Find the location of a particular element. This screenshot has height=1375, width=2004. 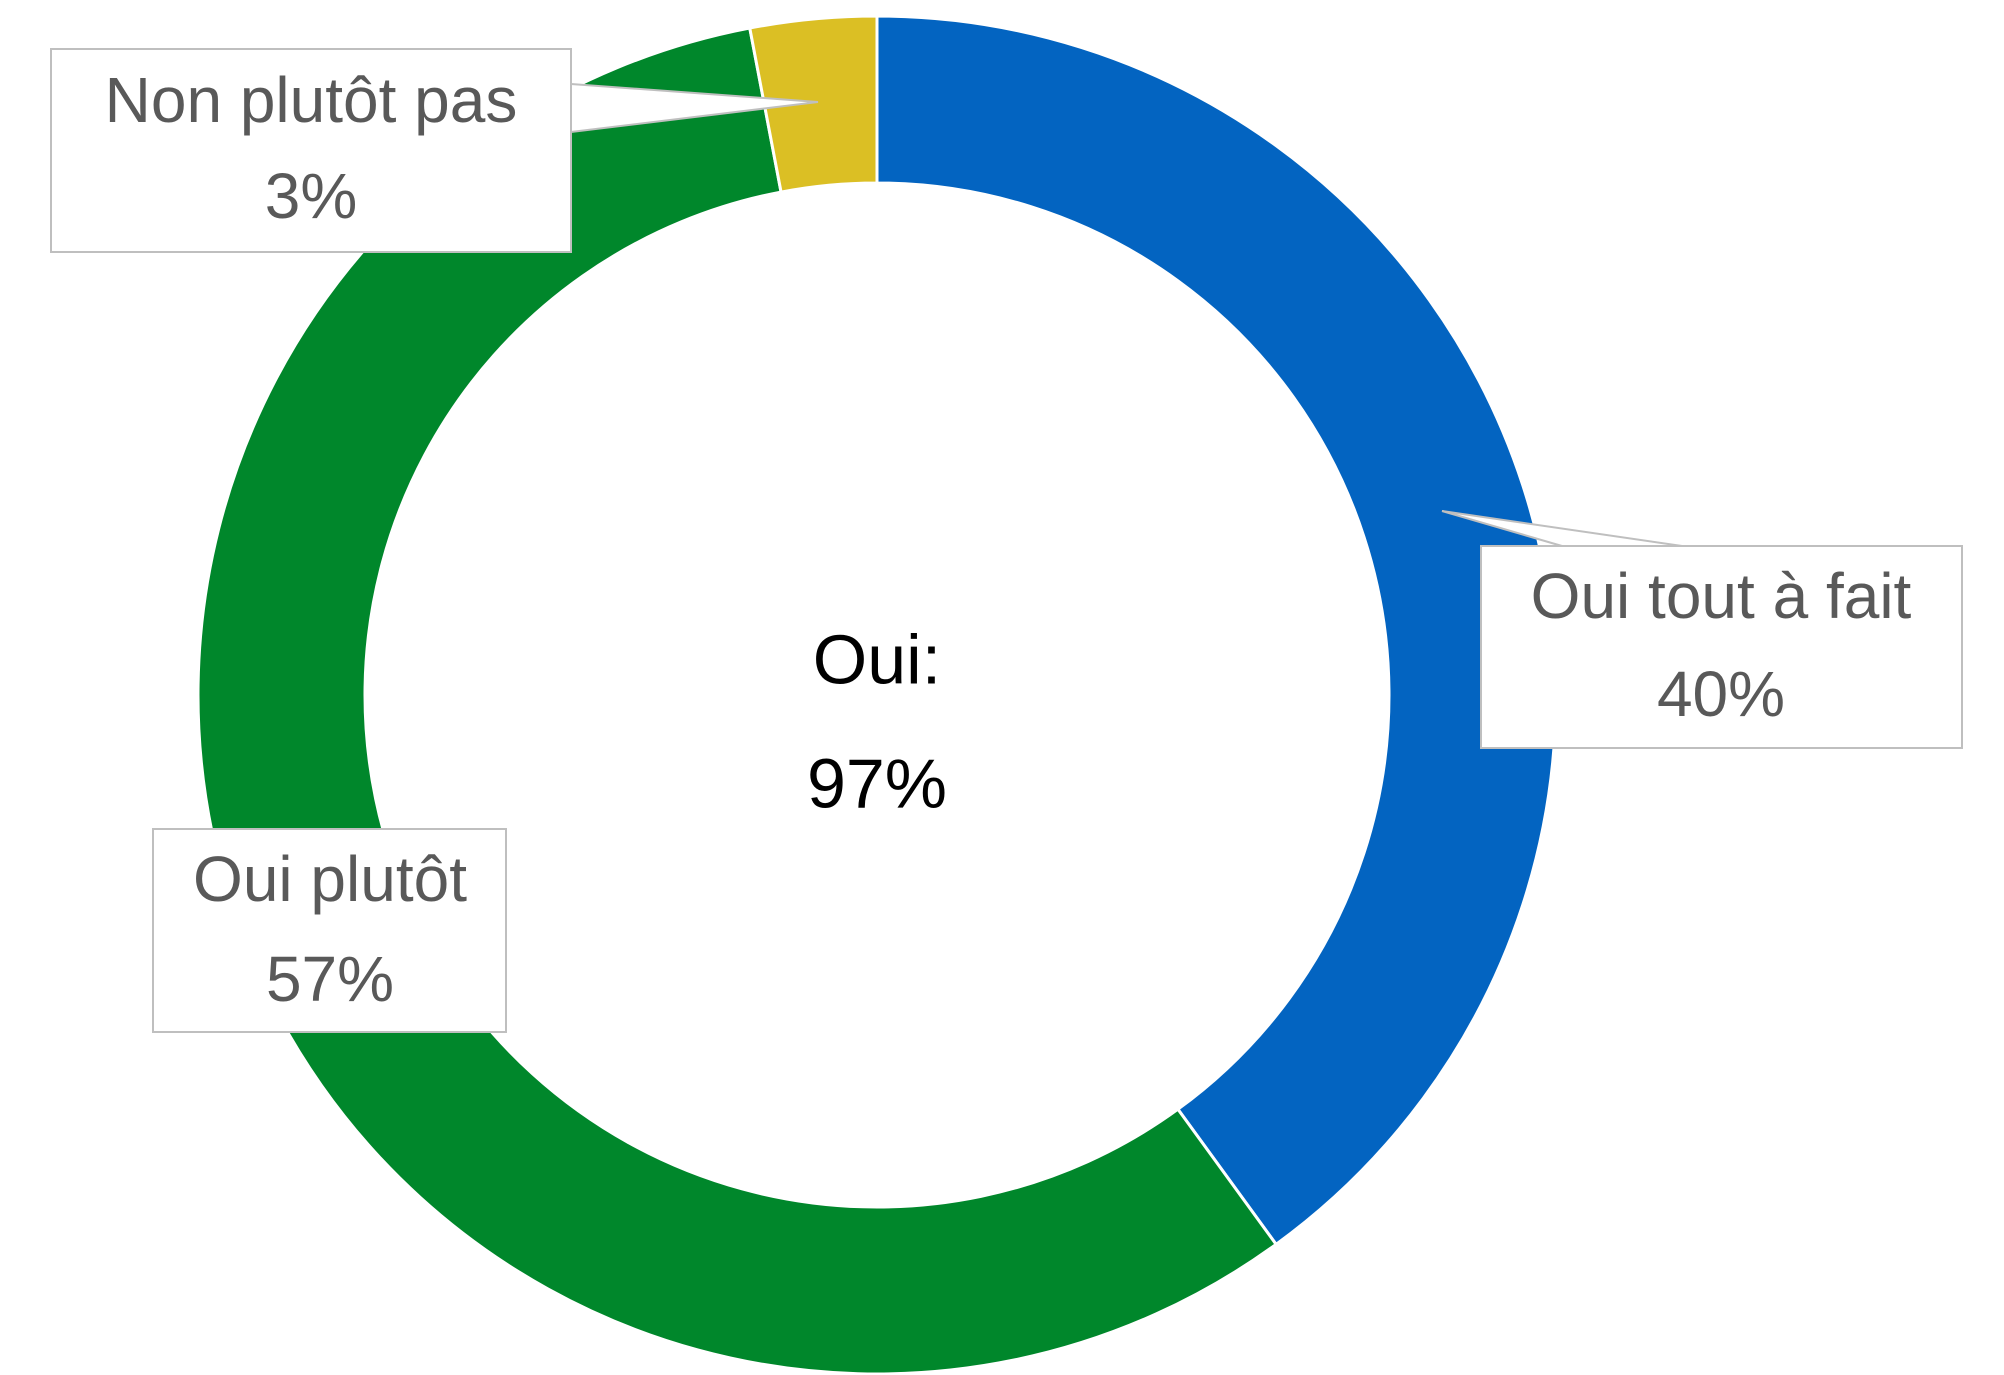

value-label: 3% is located at coordinates (311, 196).